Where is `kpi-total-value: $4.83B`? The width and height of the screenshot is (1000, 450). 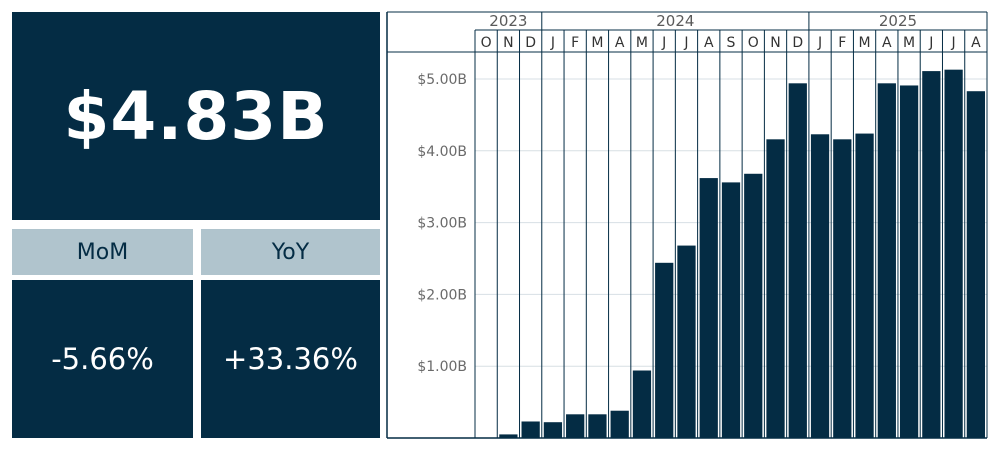
kpi-total-value: $4.83B is located at coordinates (196, 116).